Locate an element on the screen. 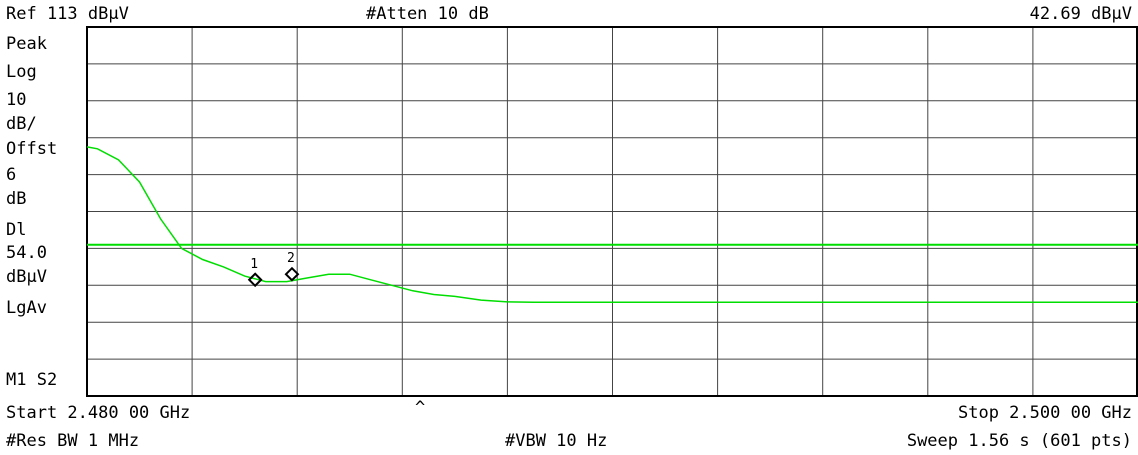  center-caret: ^ is located at coordinates (420, 408).